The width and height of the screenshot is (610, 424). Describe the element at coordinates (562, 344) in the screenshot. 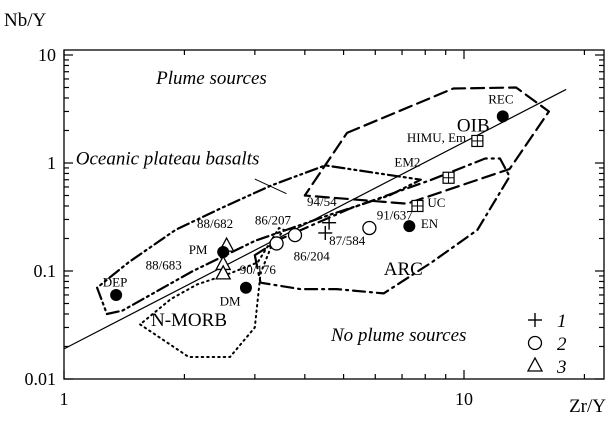

I see `legend-label-2: 2` at that location.